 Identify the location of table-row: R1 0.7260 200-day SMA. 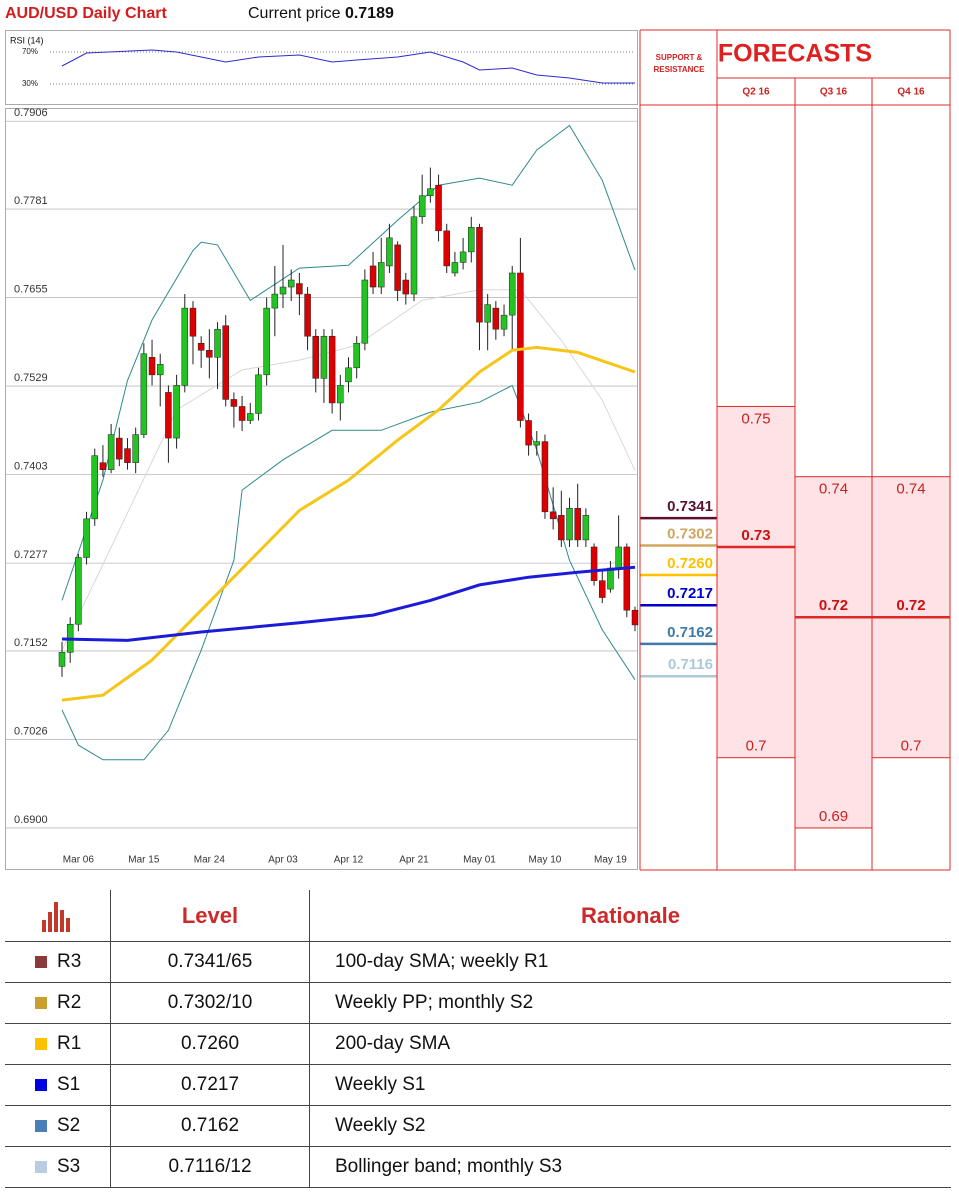
(478, 1044).